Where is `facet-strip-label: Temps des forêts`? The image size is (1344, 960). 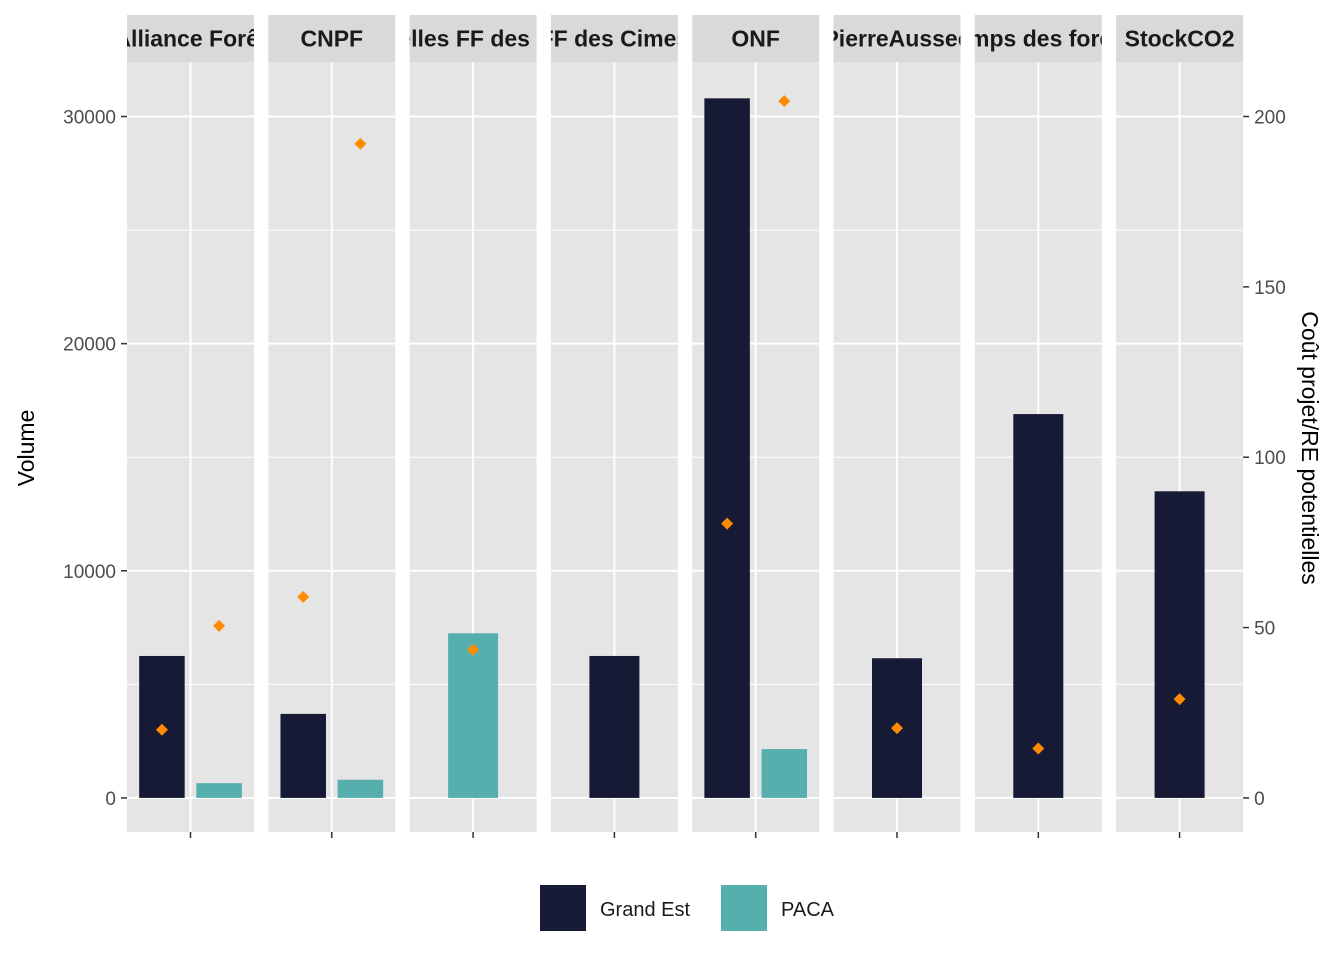
facet-strip-label: Temps des forêts is located at coordinates (1038, 39).